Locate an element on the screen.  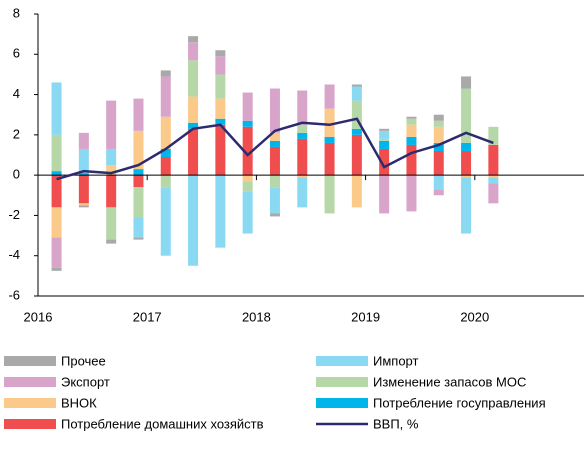
x-tick-label: 2019 is located at coordinates (365, 316).